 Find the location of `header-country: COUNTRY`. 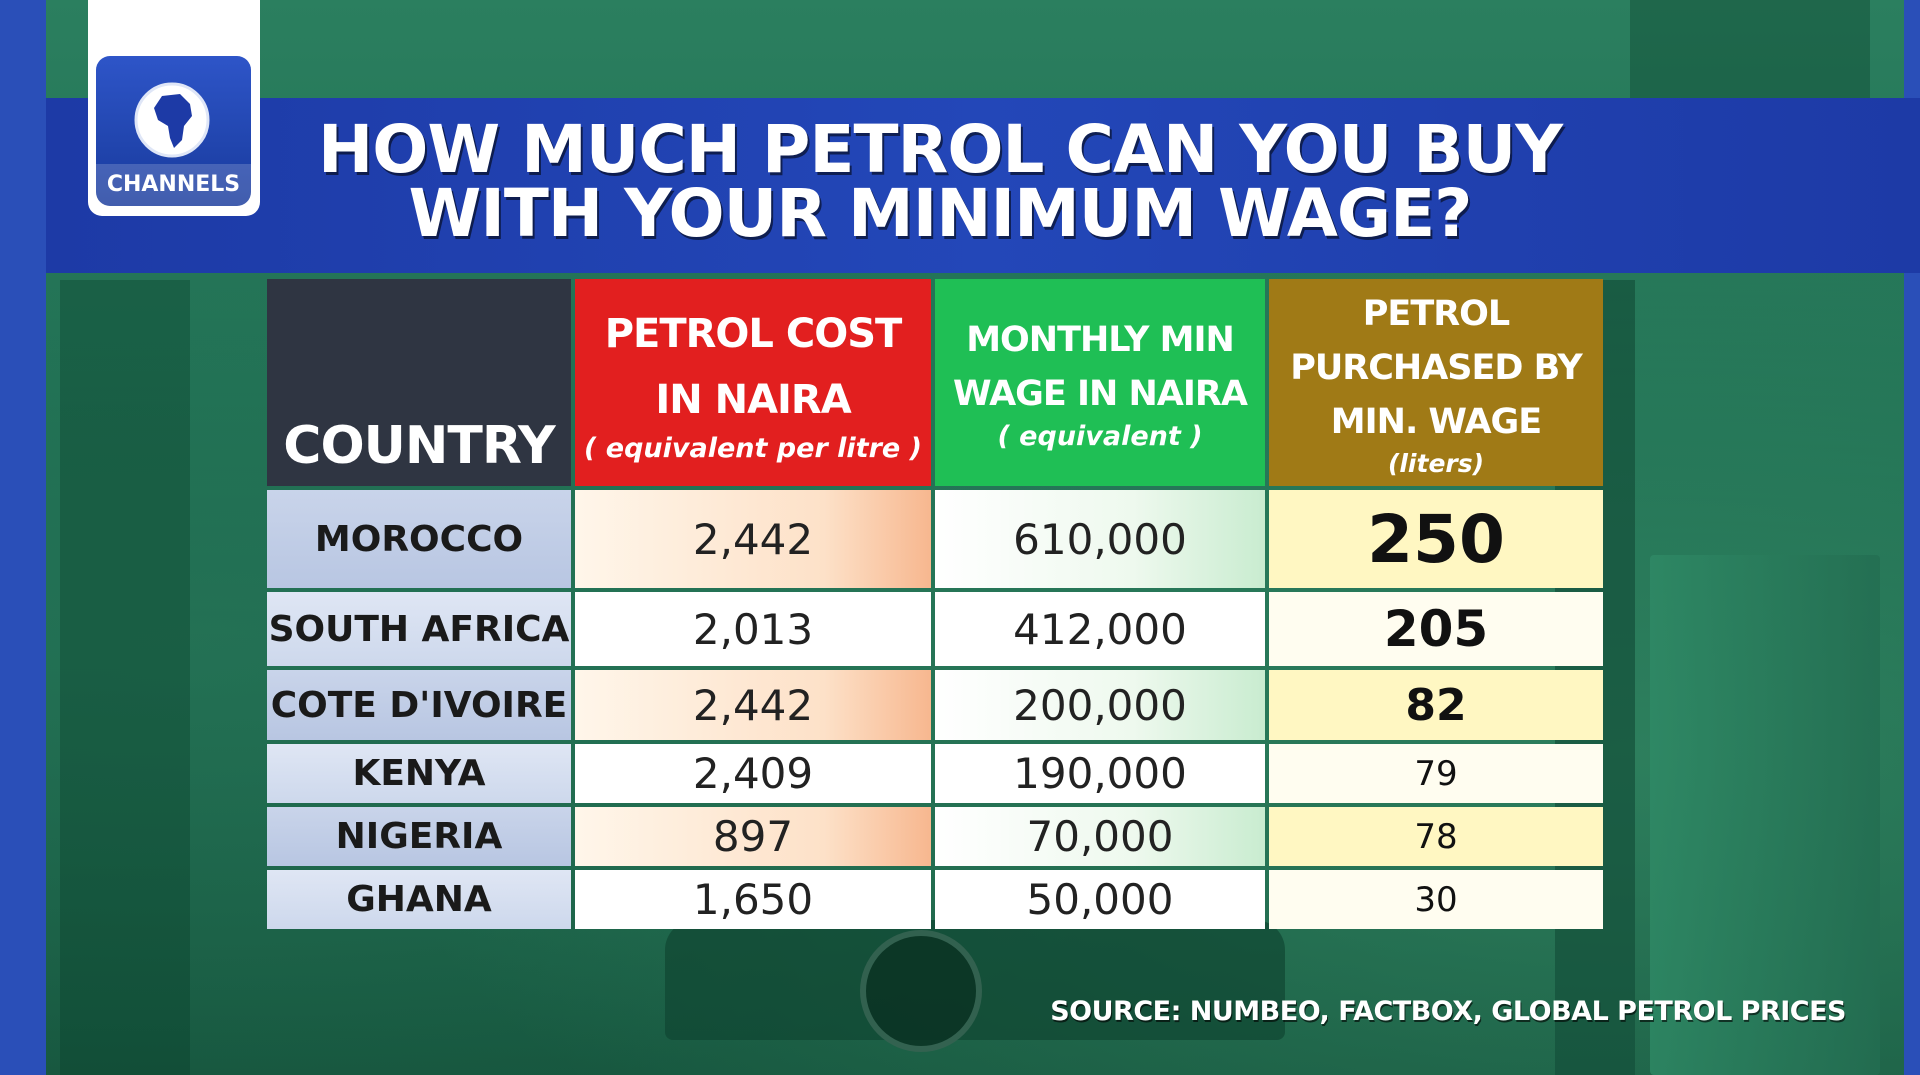

header-country: COUNTRY is located at coordinates (419, 382).